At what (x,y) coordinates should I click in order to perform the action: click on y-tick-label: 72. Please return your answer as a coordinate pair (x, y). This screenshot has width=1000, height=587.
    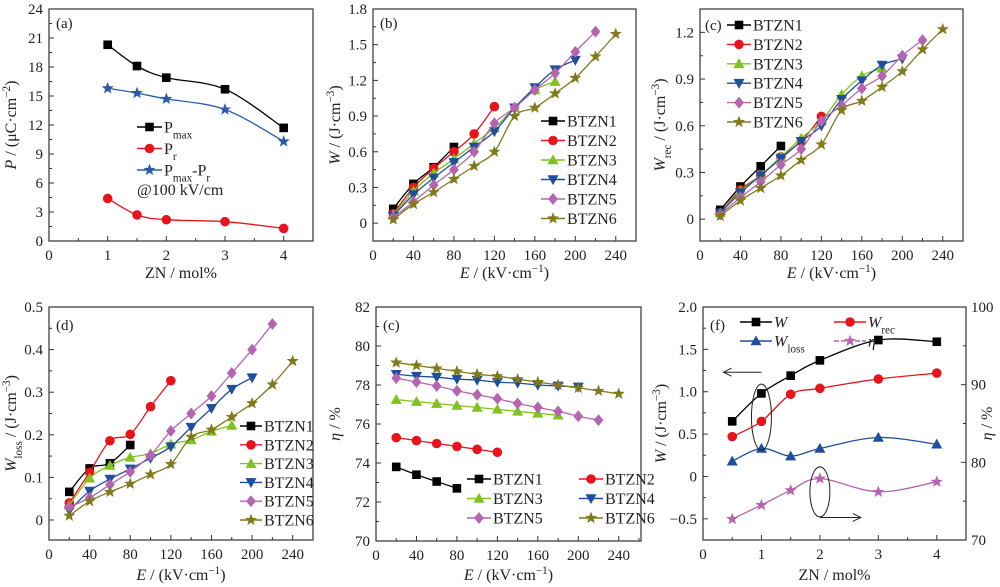
    Looking at the image, I should click on (362, 503).